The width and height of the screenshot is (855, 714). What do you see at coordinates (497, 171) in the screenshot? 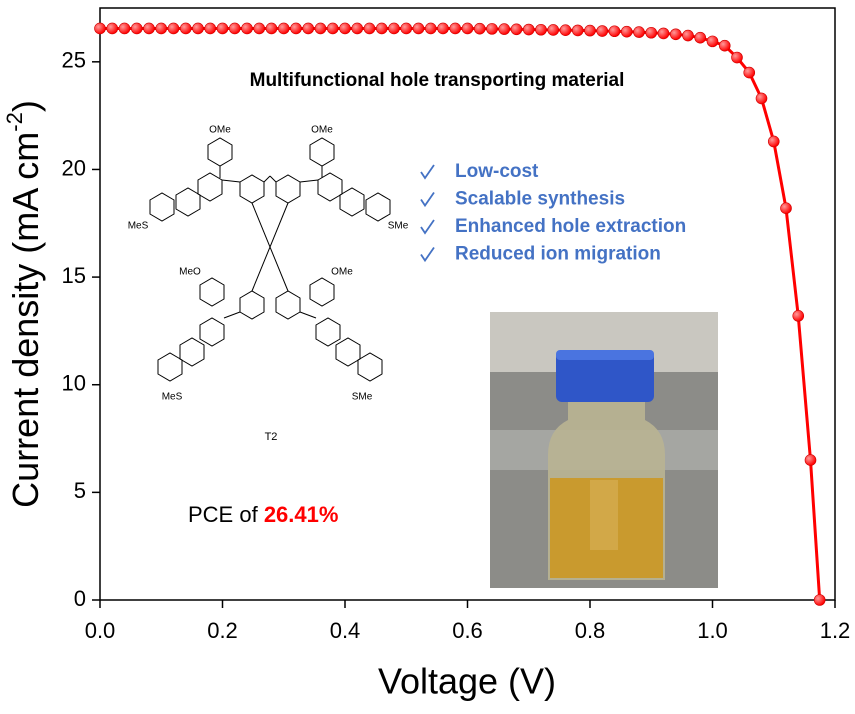
I see `feature-item: Low-cost` at bounding box center [497, 171].